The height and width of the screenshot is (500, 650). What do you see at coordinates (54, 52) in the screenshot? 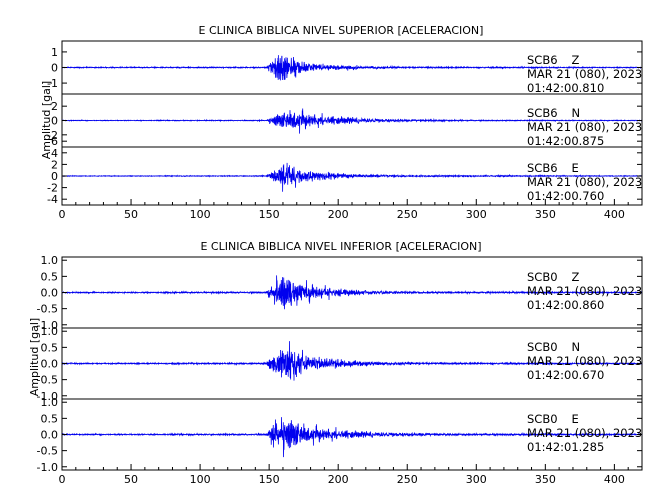
I see `y-tick-label: 1` at bounding box center [54, 52].